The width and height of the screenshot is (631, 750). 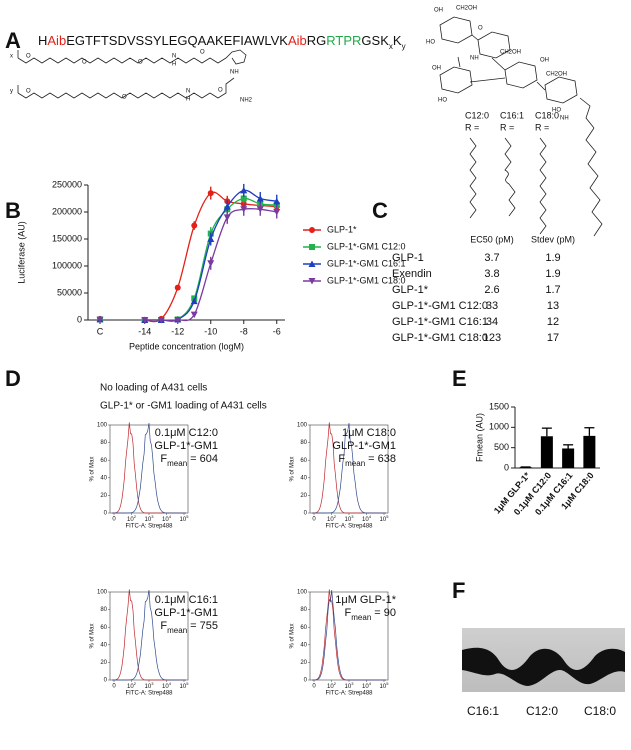 I want to click on annotation: Fmean = 604, so click(x=189, y=460).